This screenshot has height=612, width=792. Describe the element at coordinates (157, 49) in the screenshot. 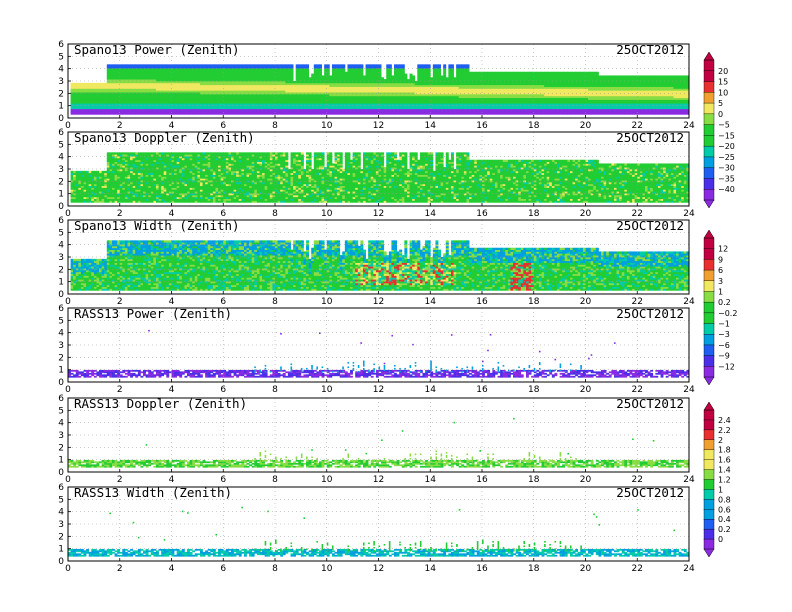

I see `panel-title: Spano13 Power (Zenith)` at that location.